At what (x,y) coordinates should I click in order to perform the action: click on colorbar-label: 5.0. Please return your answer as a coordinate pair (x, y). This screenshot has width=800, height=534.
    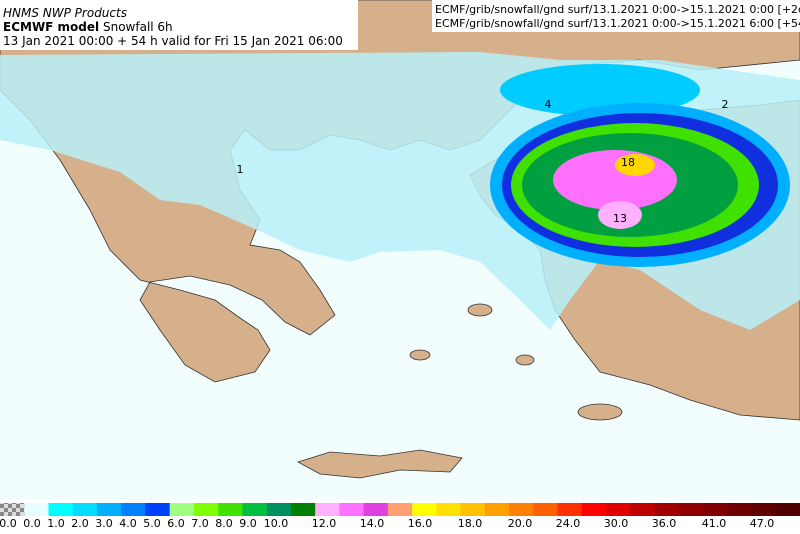
    Looking at the image, I should click on (152, 523).